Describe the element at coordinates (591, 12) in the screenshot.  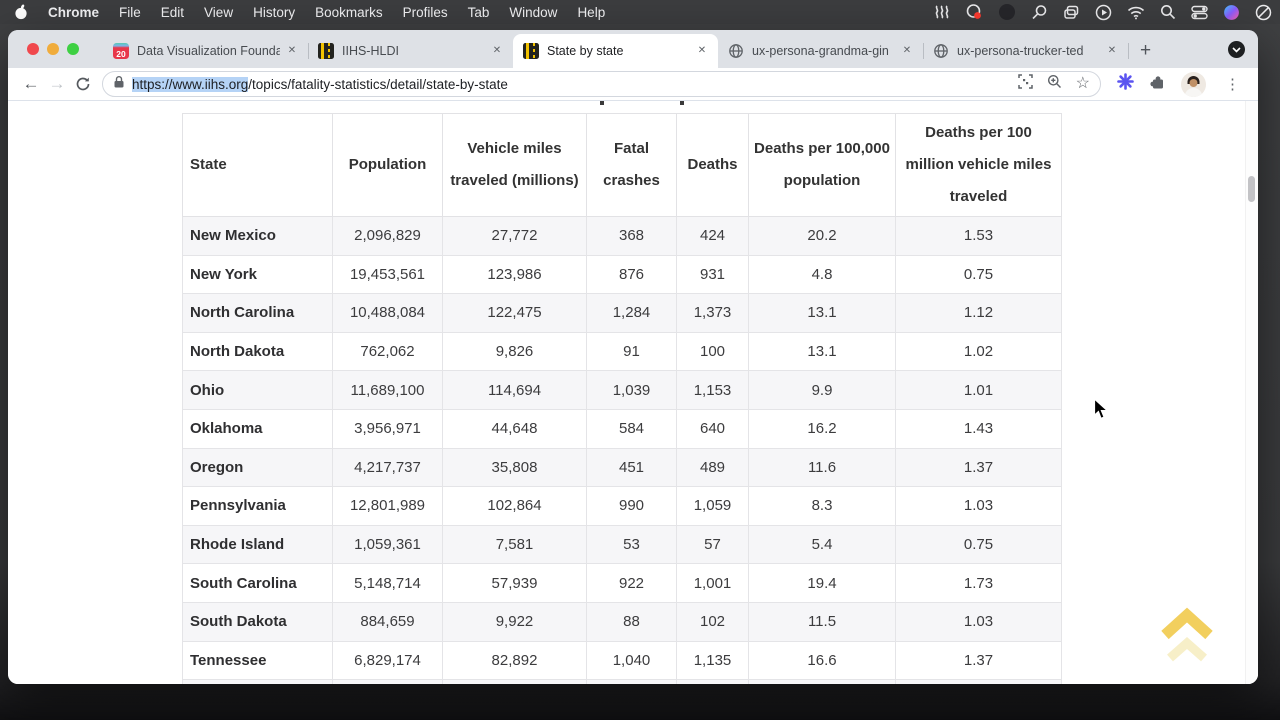
I see `menu-help: Help` at that location.